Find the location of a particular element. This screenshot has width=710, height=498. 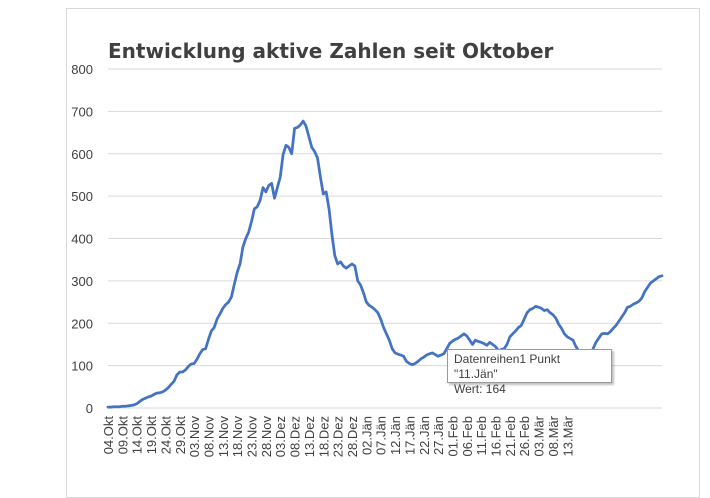

y-tick-label: 0 is located at coordinates (89, 408).